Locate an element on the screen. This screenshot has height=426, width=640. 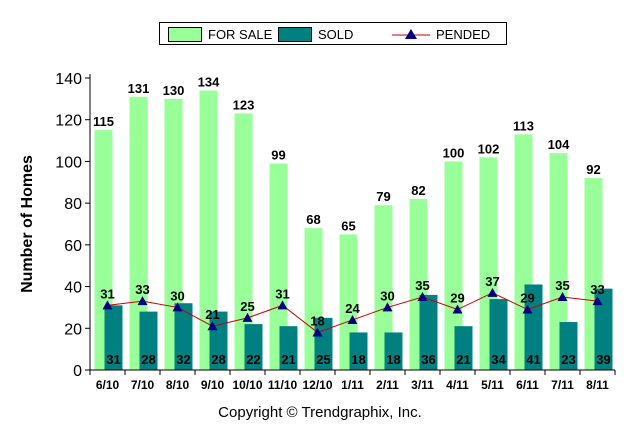
for-sale-value-label: 99 is located at coordinates (278, 155).